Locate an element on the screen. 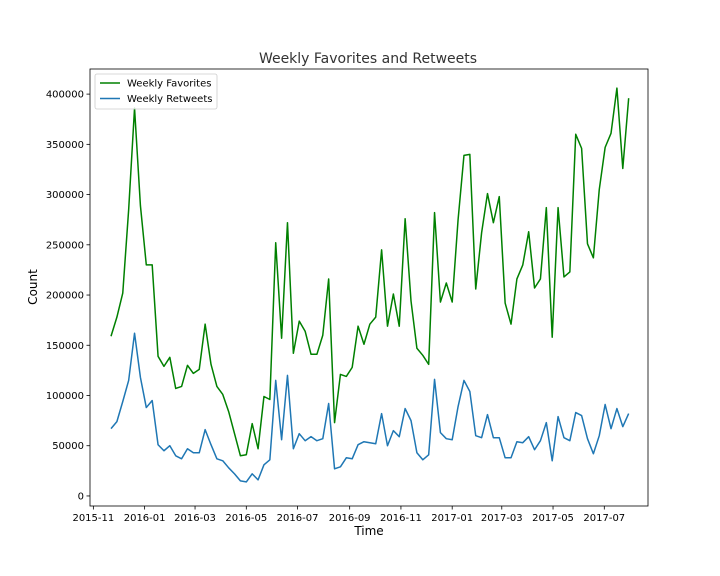 The width and height of the screenshot is (720, 576). x-tick-label: 2015-11 is located at coordinates (93, 518).